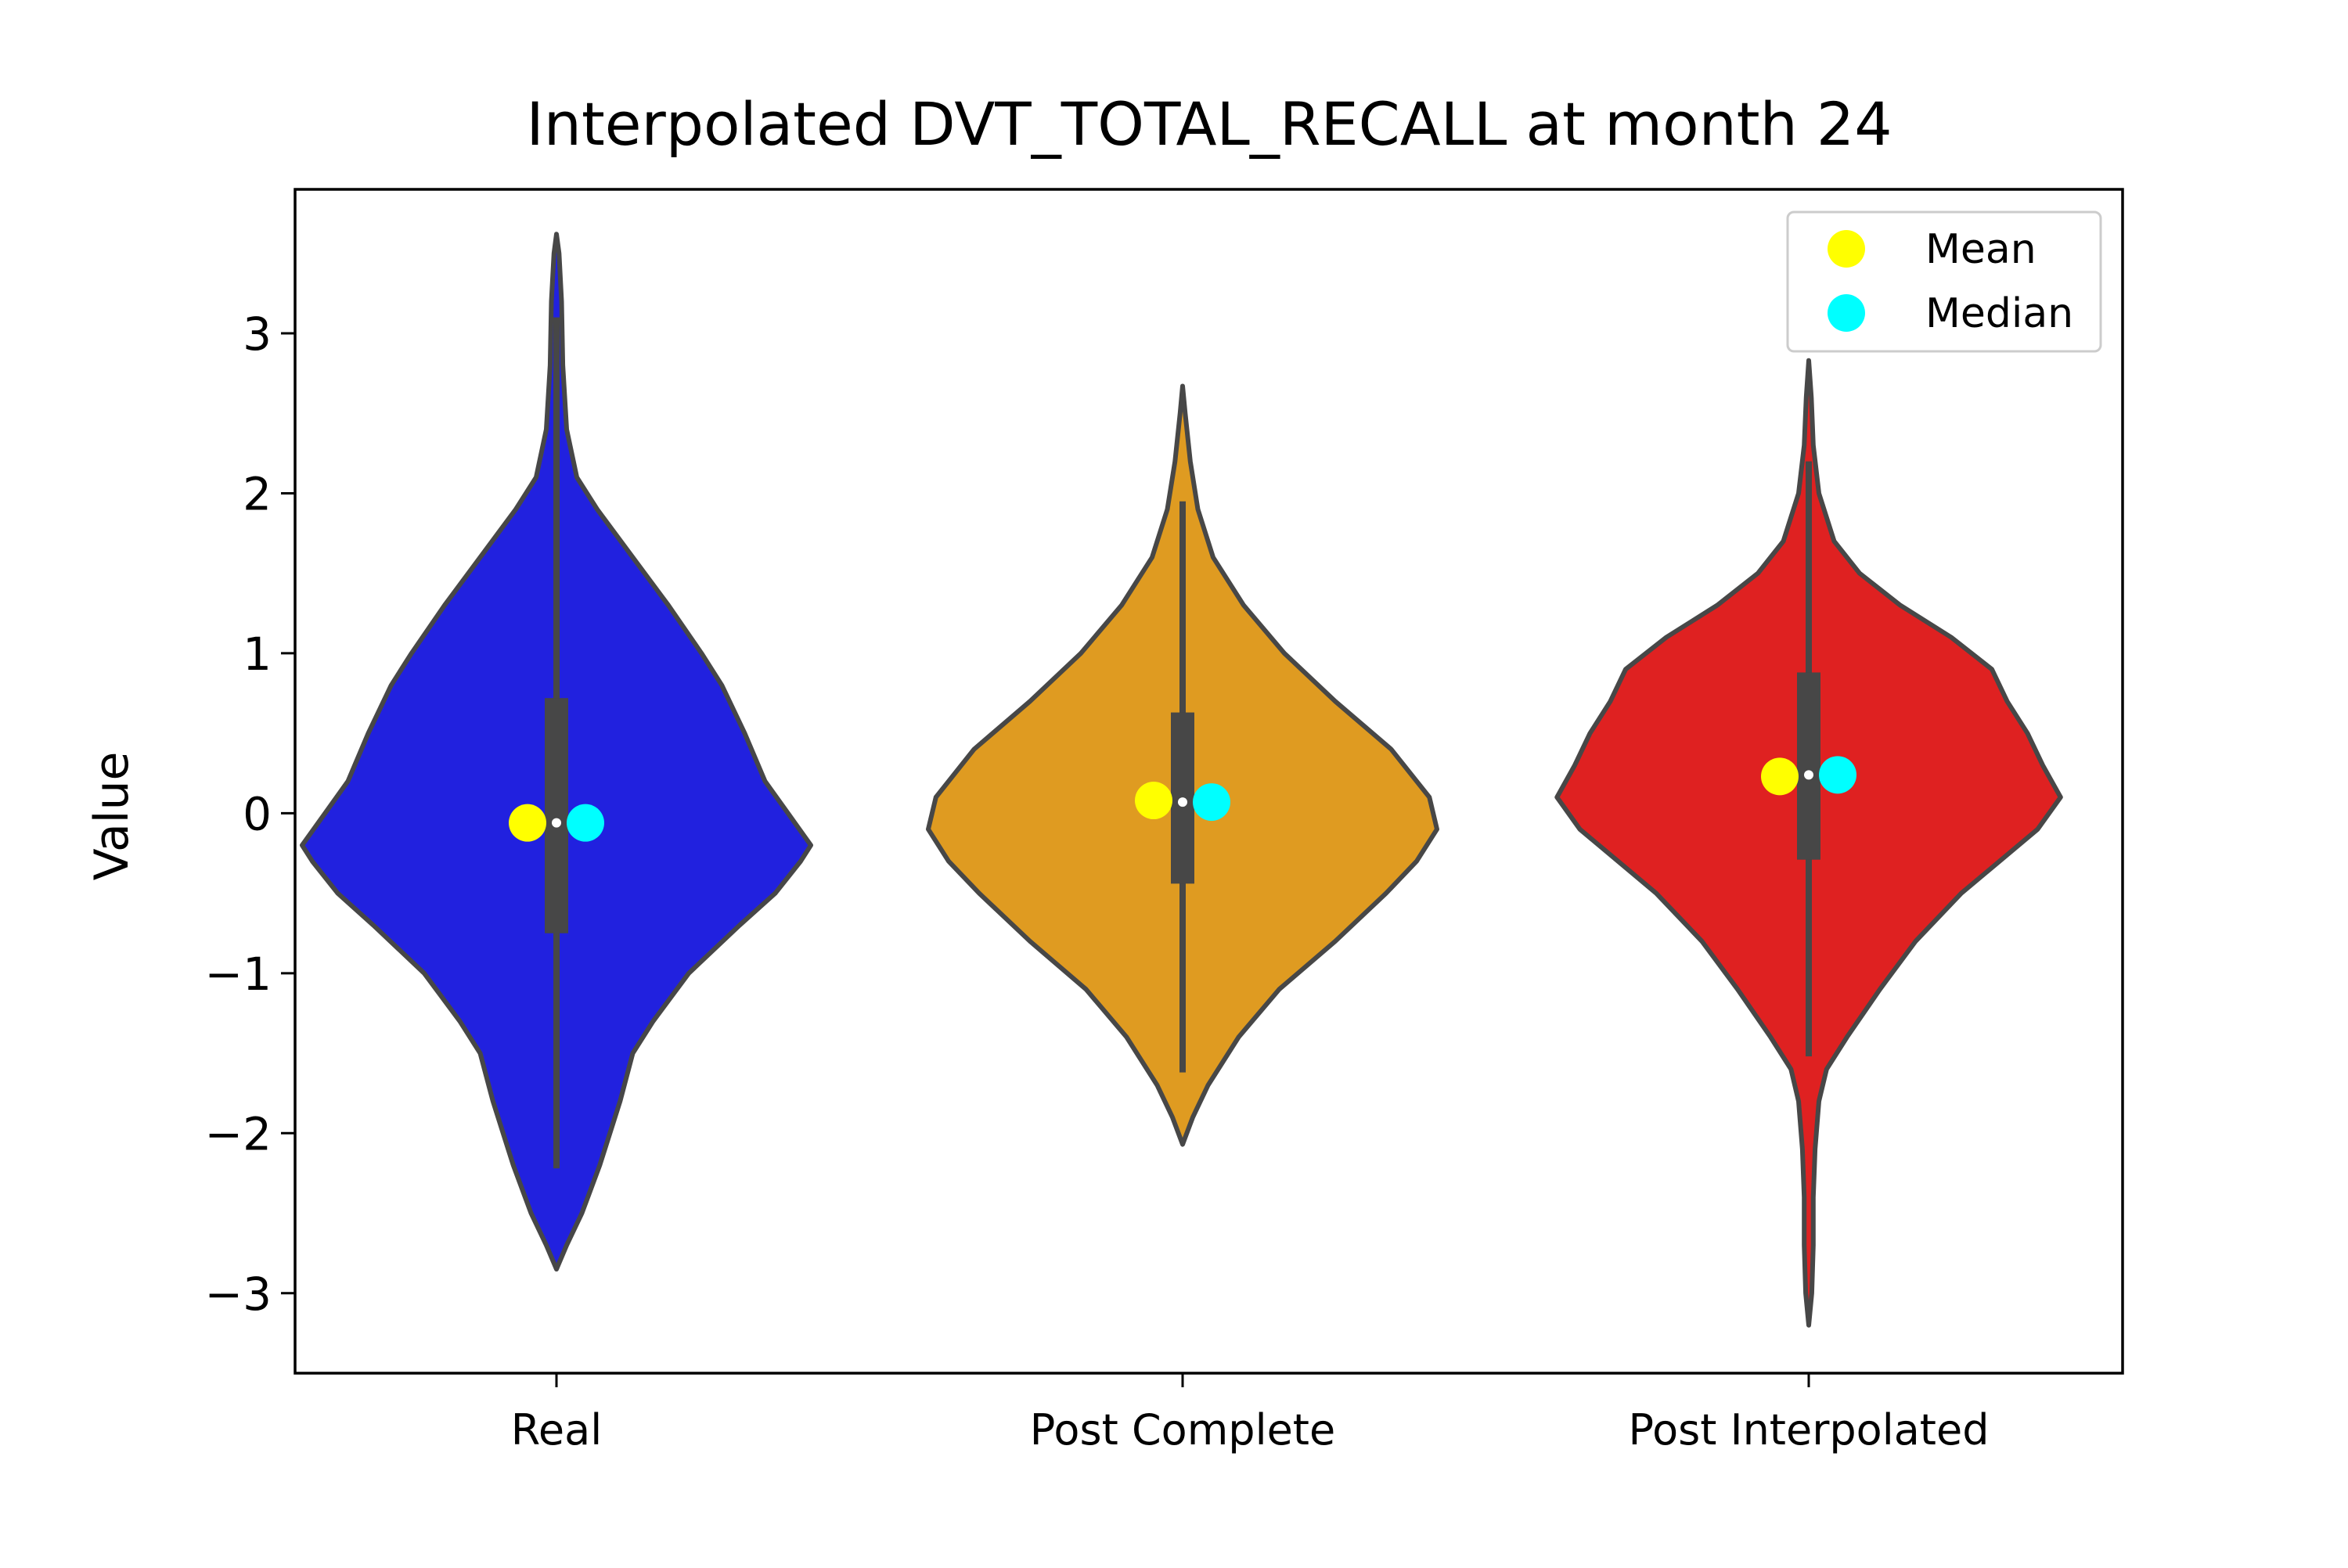 The width and height of the screenshot is (2348, 1568). Describe the element at coordinates (1182, 802) in the screenshot. I see `median-dot-post-complete` at that location.